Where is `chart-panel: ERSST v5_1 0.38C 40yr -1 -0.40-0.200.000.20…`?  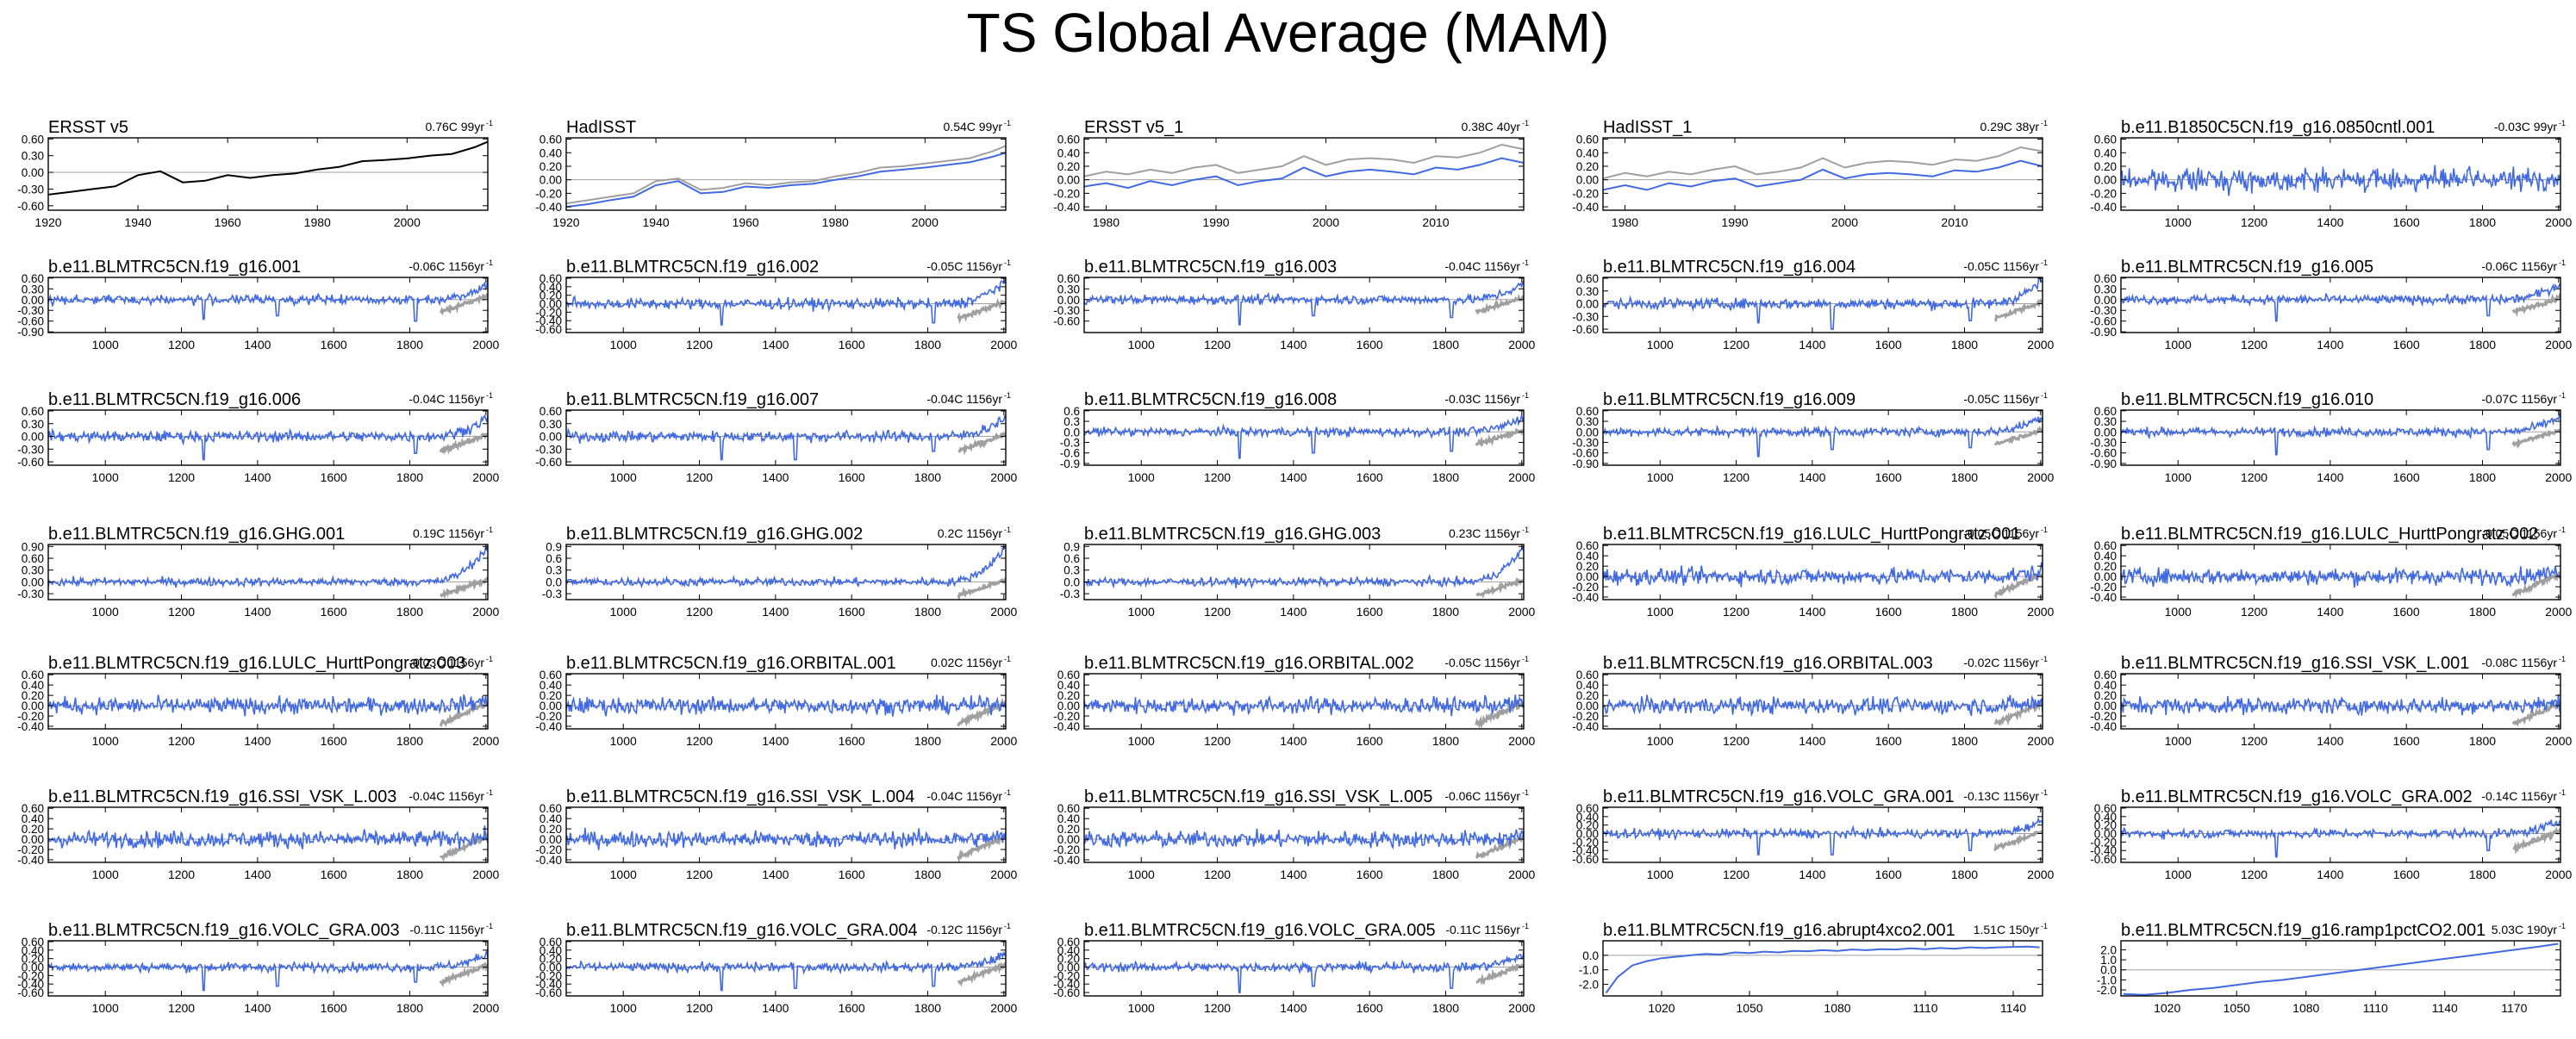 chart-panel: ERSST v5_1 0.38C 40yr -1 -0.40-0.200.000.20… is located at coordinates (1291, 173).